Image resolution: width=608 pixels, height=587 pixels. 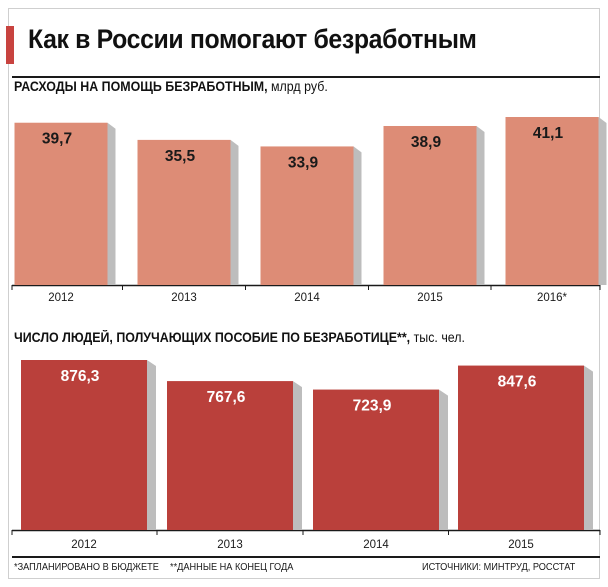 I want to click on chart1-category-label: 2014, so click(x=307, y=298).